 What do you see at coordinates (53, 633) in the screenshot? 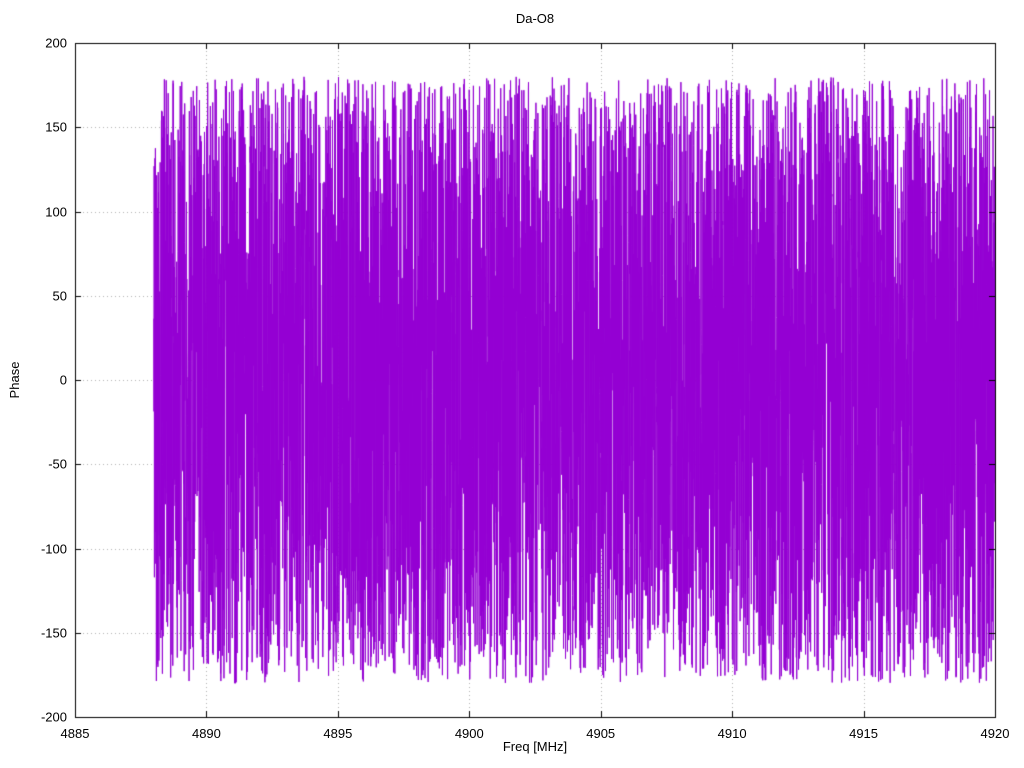
I see `y-tick-label: -150` at bounding box center [53, 633].